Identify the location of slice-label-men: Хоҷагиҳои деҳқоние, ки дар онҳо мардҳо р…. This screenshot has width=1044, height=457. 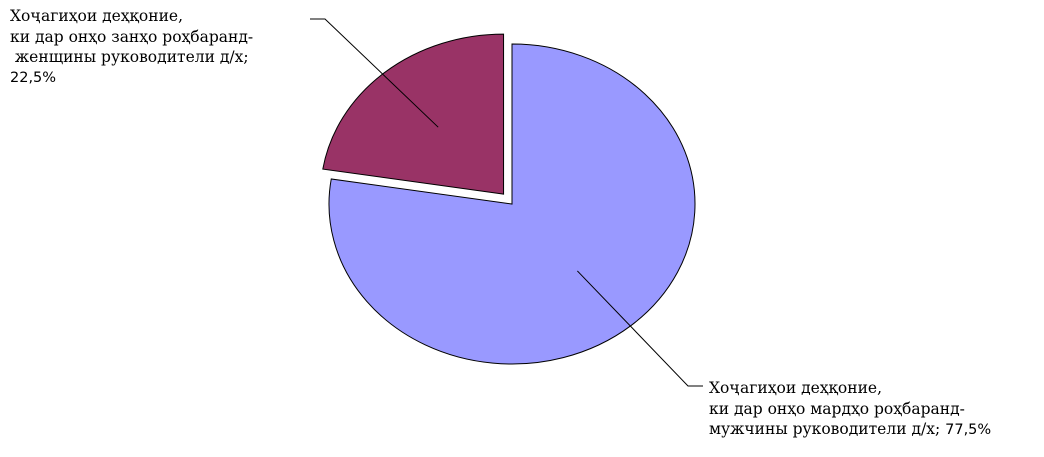
(850, 409).